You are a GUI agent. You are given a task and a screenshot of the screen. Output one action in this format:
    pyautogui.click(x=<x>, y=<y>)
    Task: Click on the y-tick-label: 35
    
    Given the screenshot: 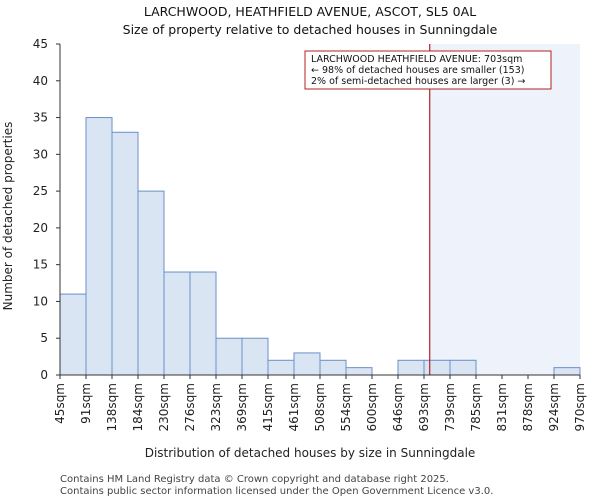 What is the action you would take?
    pyautogui.click(x=40, y=118)
    